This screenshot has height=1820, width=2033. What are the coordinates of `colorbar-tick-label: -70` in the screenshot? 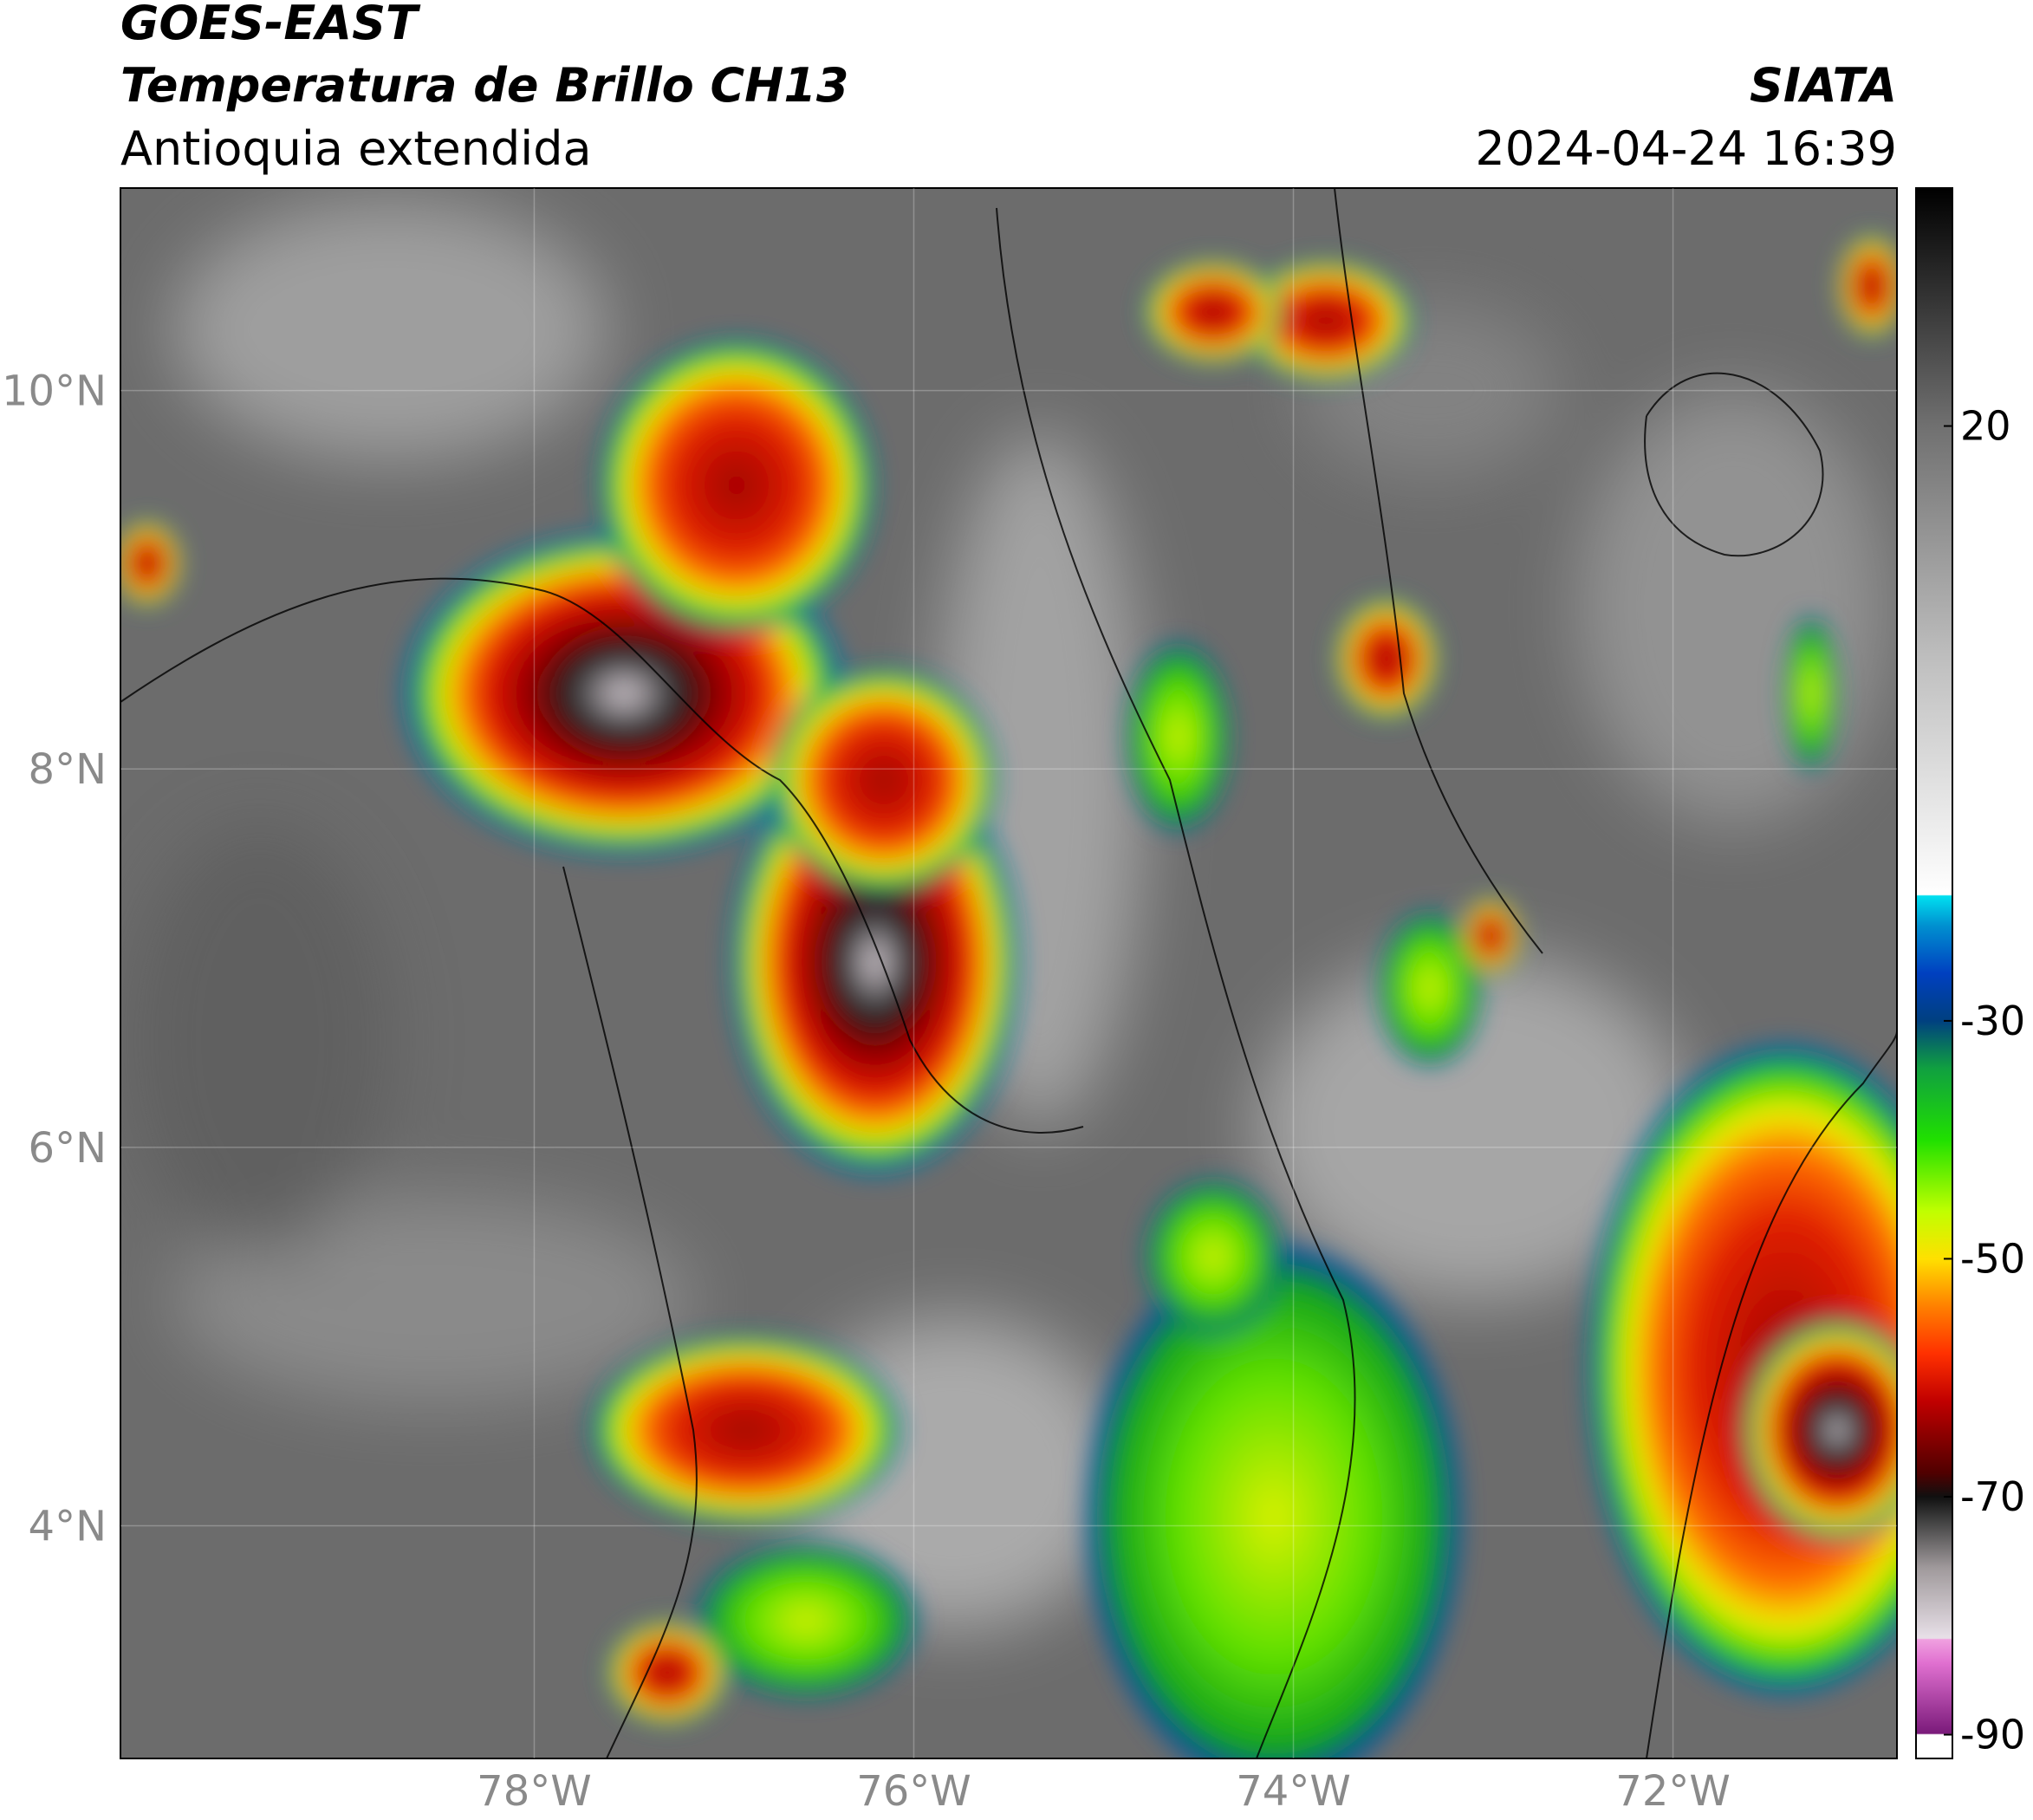 It's located at (1992, 1496).